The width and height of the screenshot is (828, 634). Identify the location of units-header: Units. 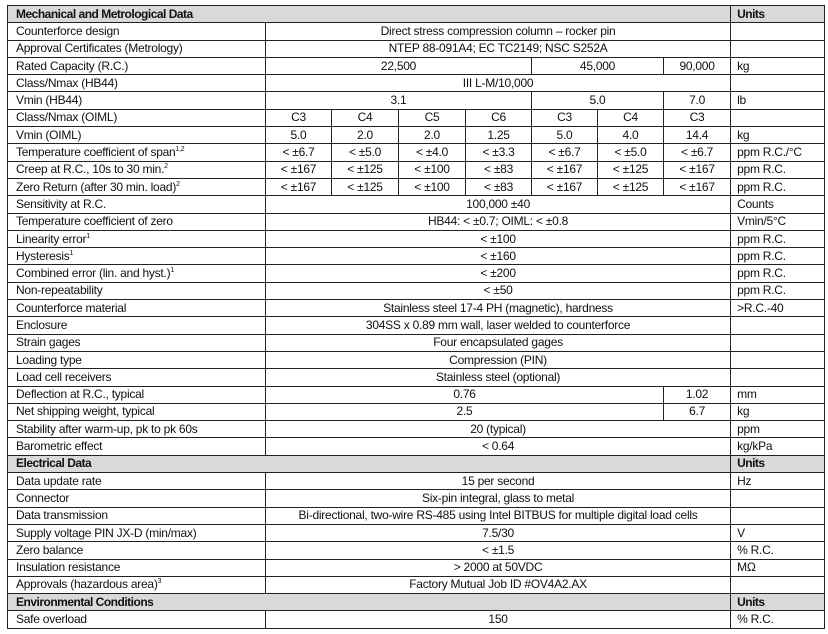
(778, 602).